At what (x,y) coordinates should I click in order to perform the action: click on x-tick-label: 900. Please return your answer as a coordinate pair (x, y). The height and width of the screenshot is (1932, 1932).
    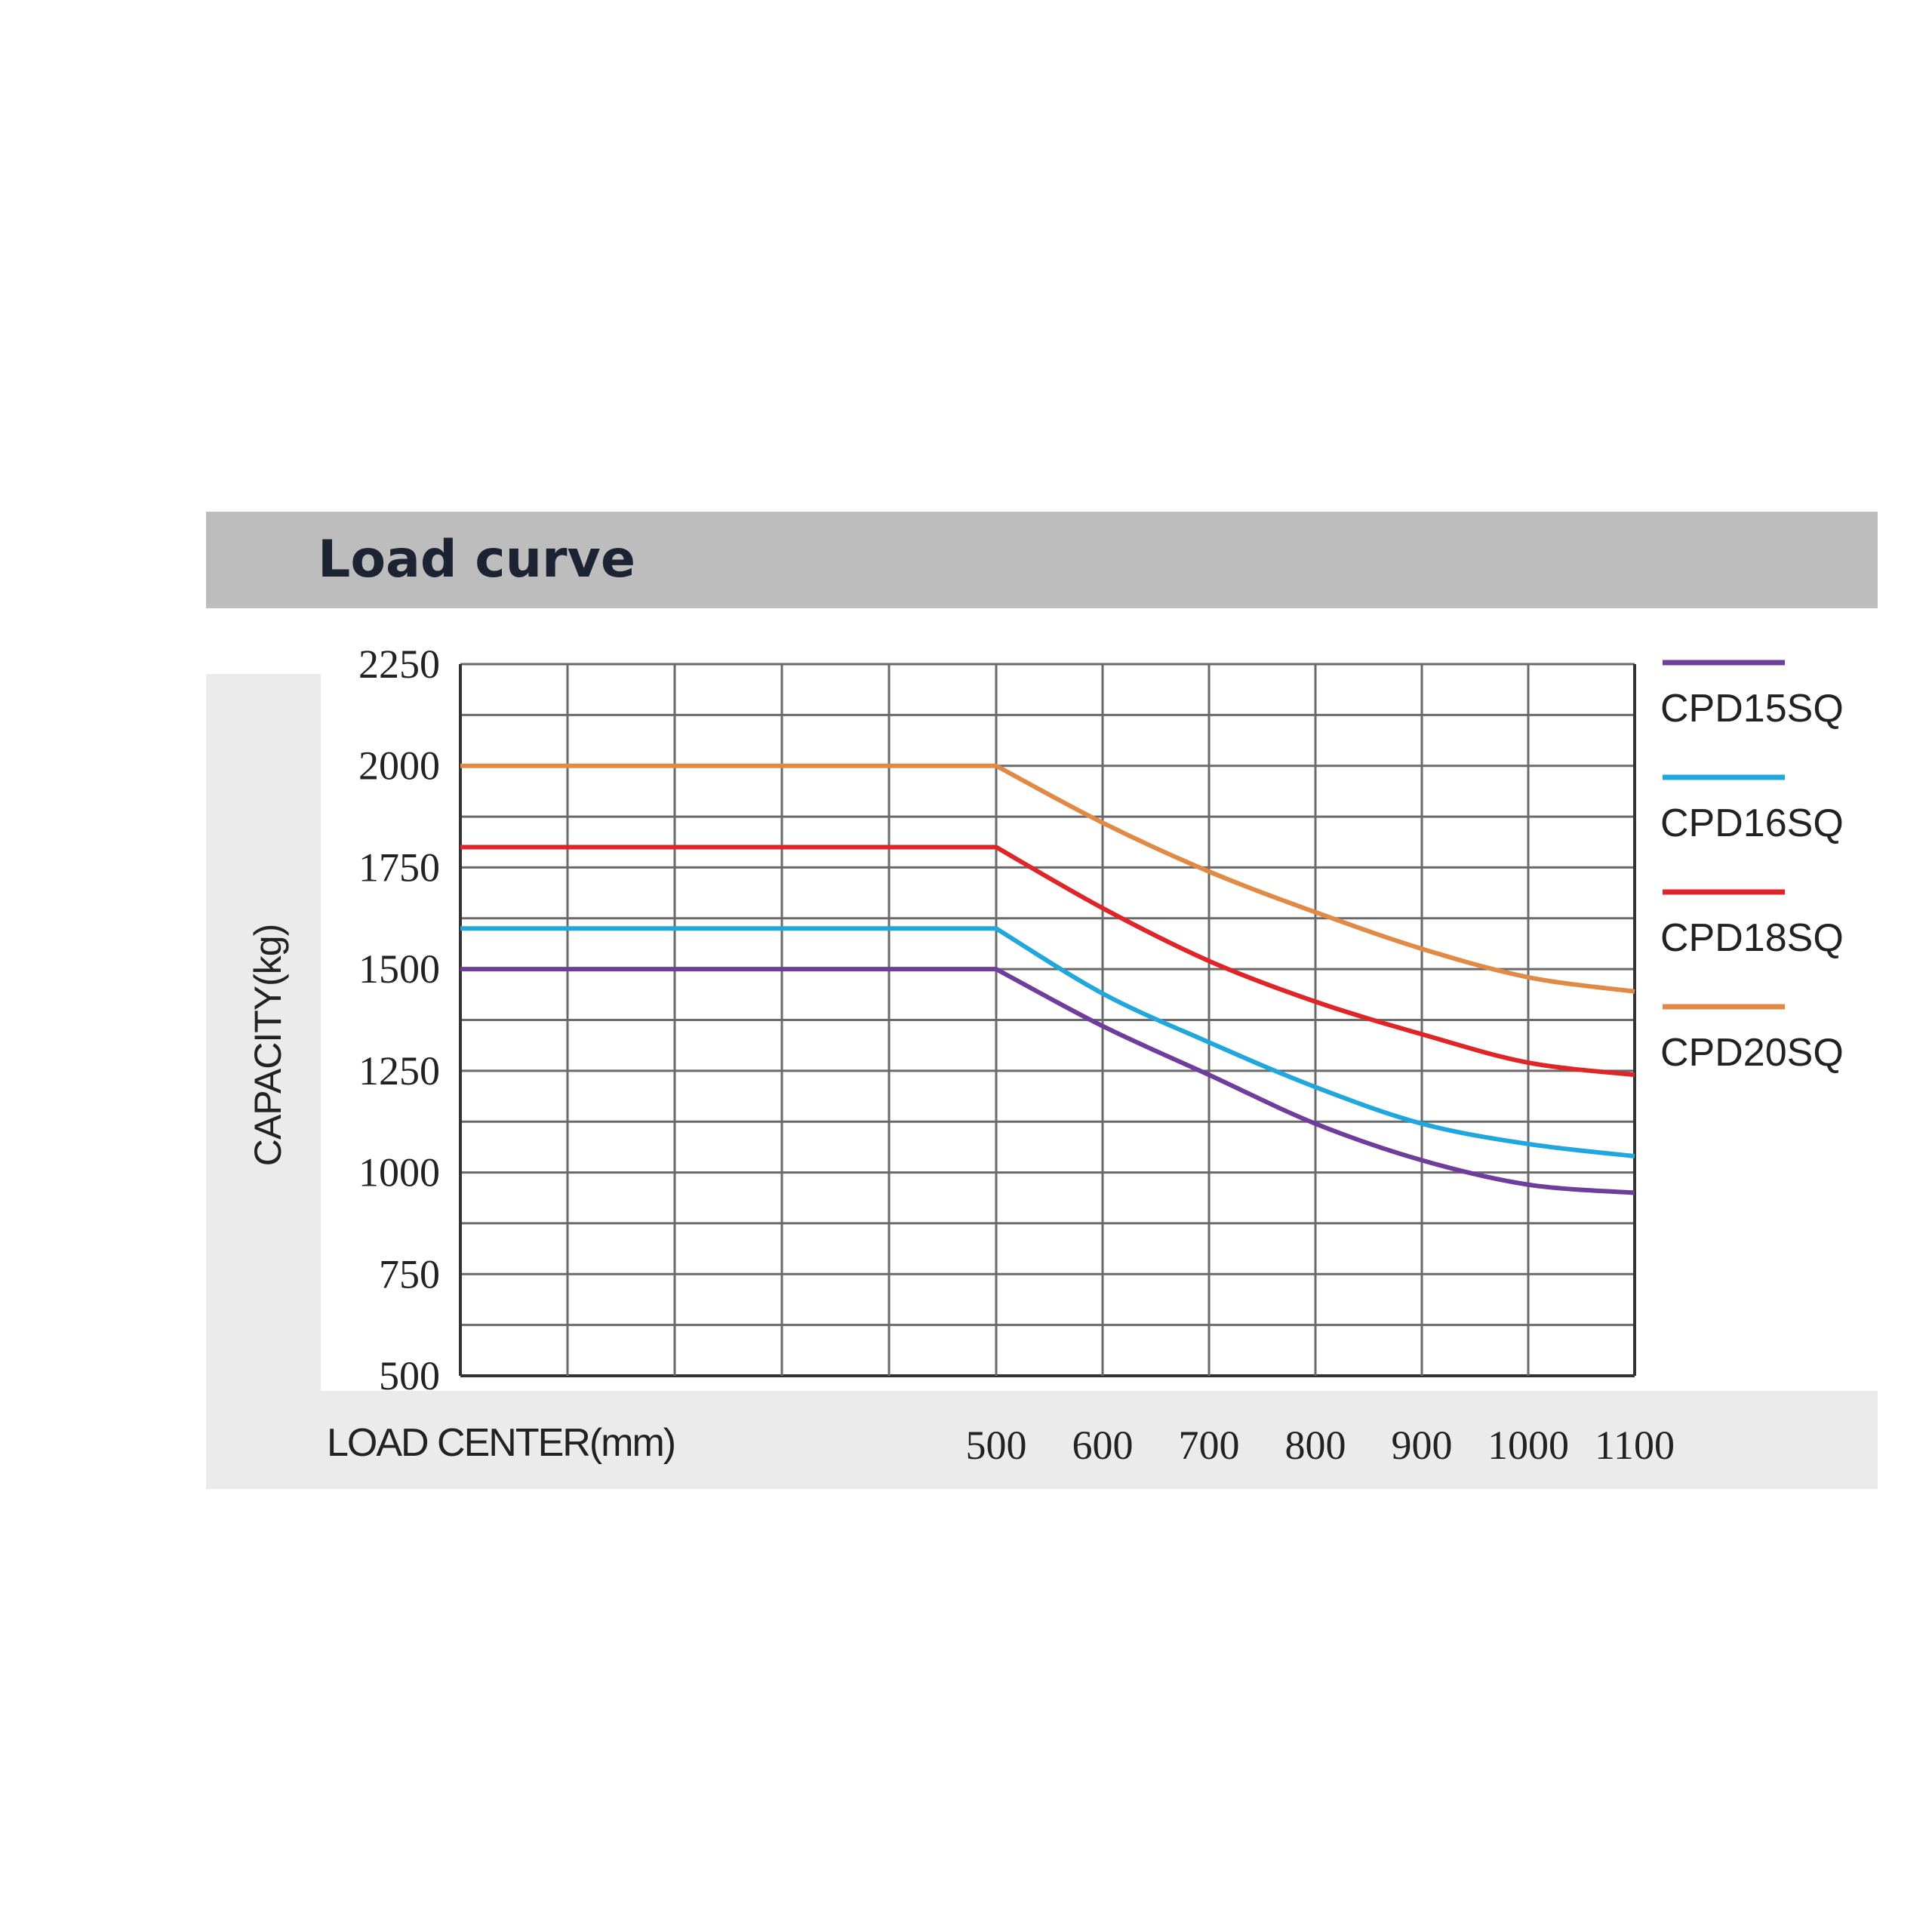
    Looking at the image, I should click on (1422, 1445).